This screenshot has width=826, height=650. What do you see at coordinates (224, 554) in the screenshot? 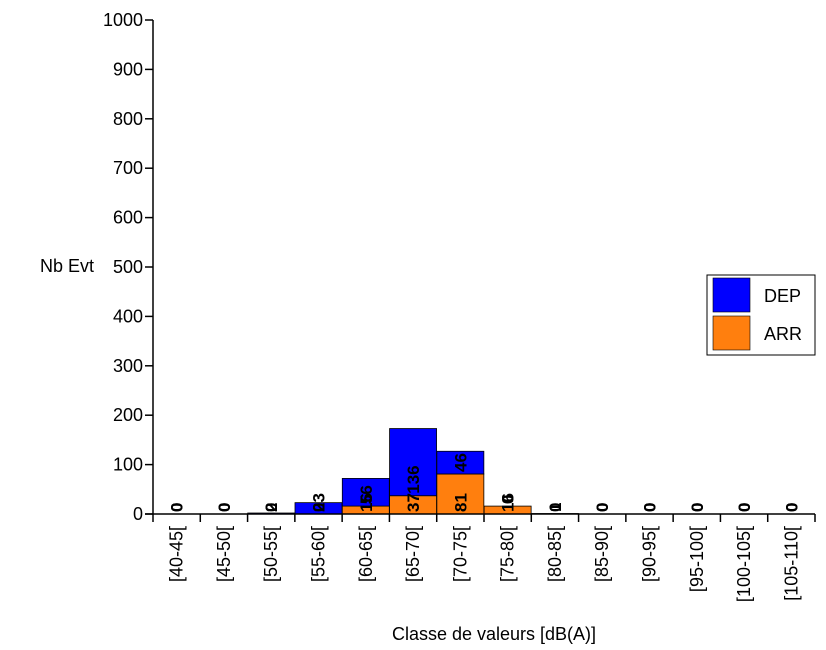
I see `x-category-label: [45-50[` at bounding box center [224, 554].